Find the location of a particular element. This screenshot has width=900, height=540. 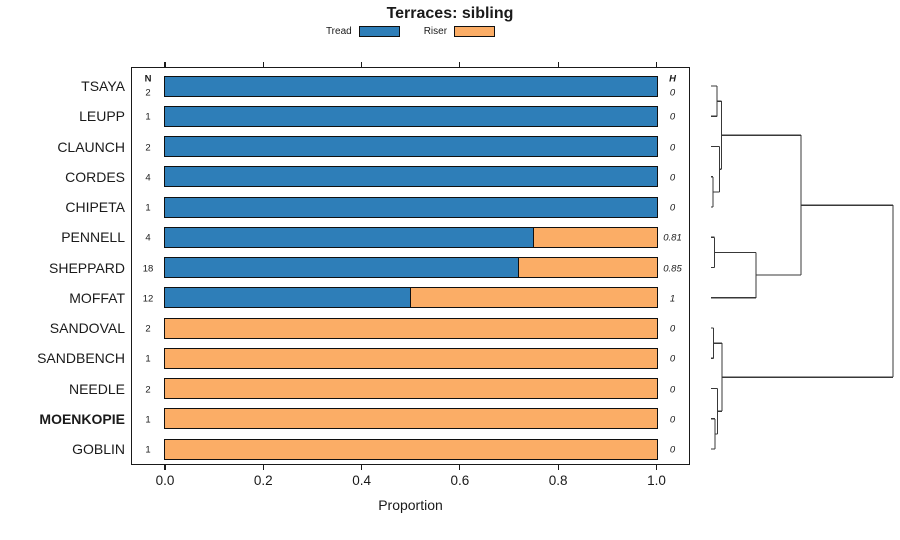

legend-item: Tread is located at coordinates (363, 31).